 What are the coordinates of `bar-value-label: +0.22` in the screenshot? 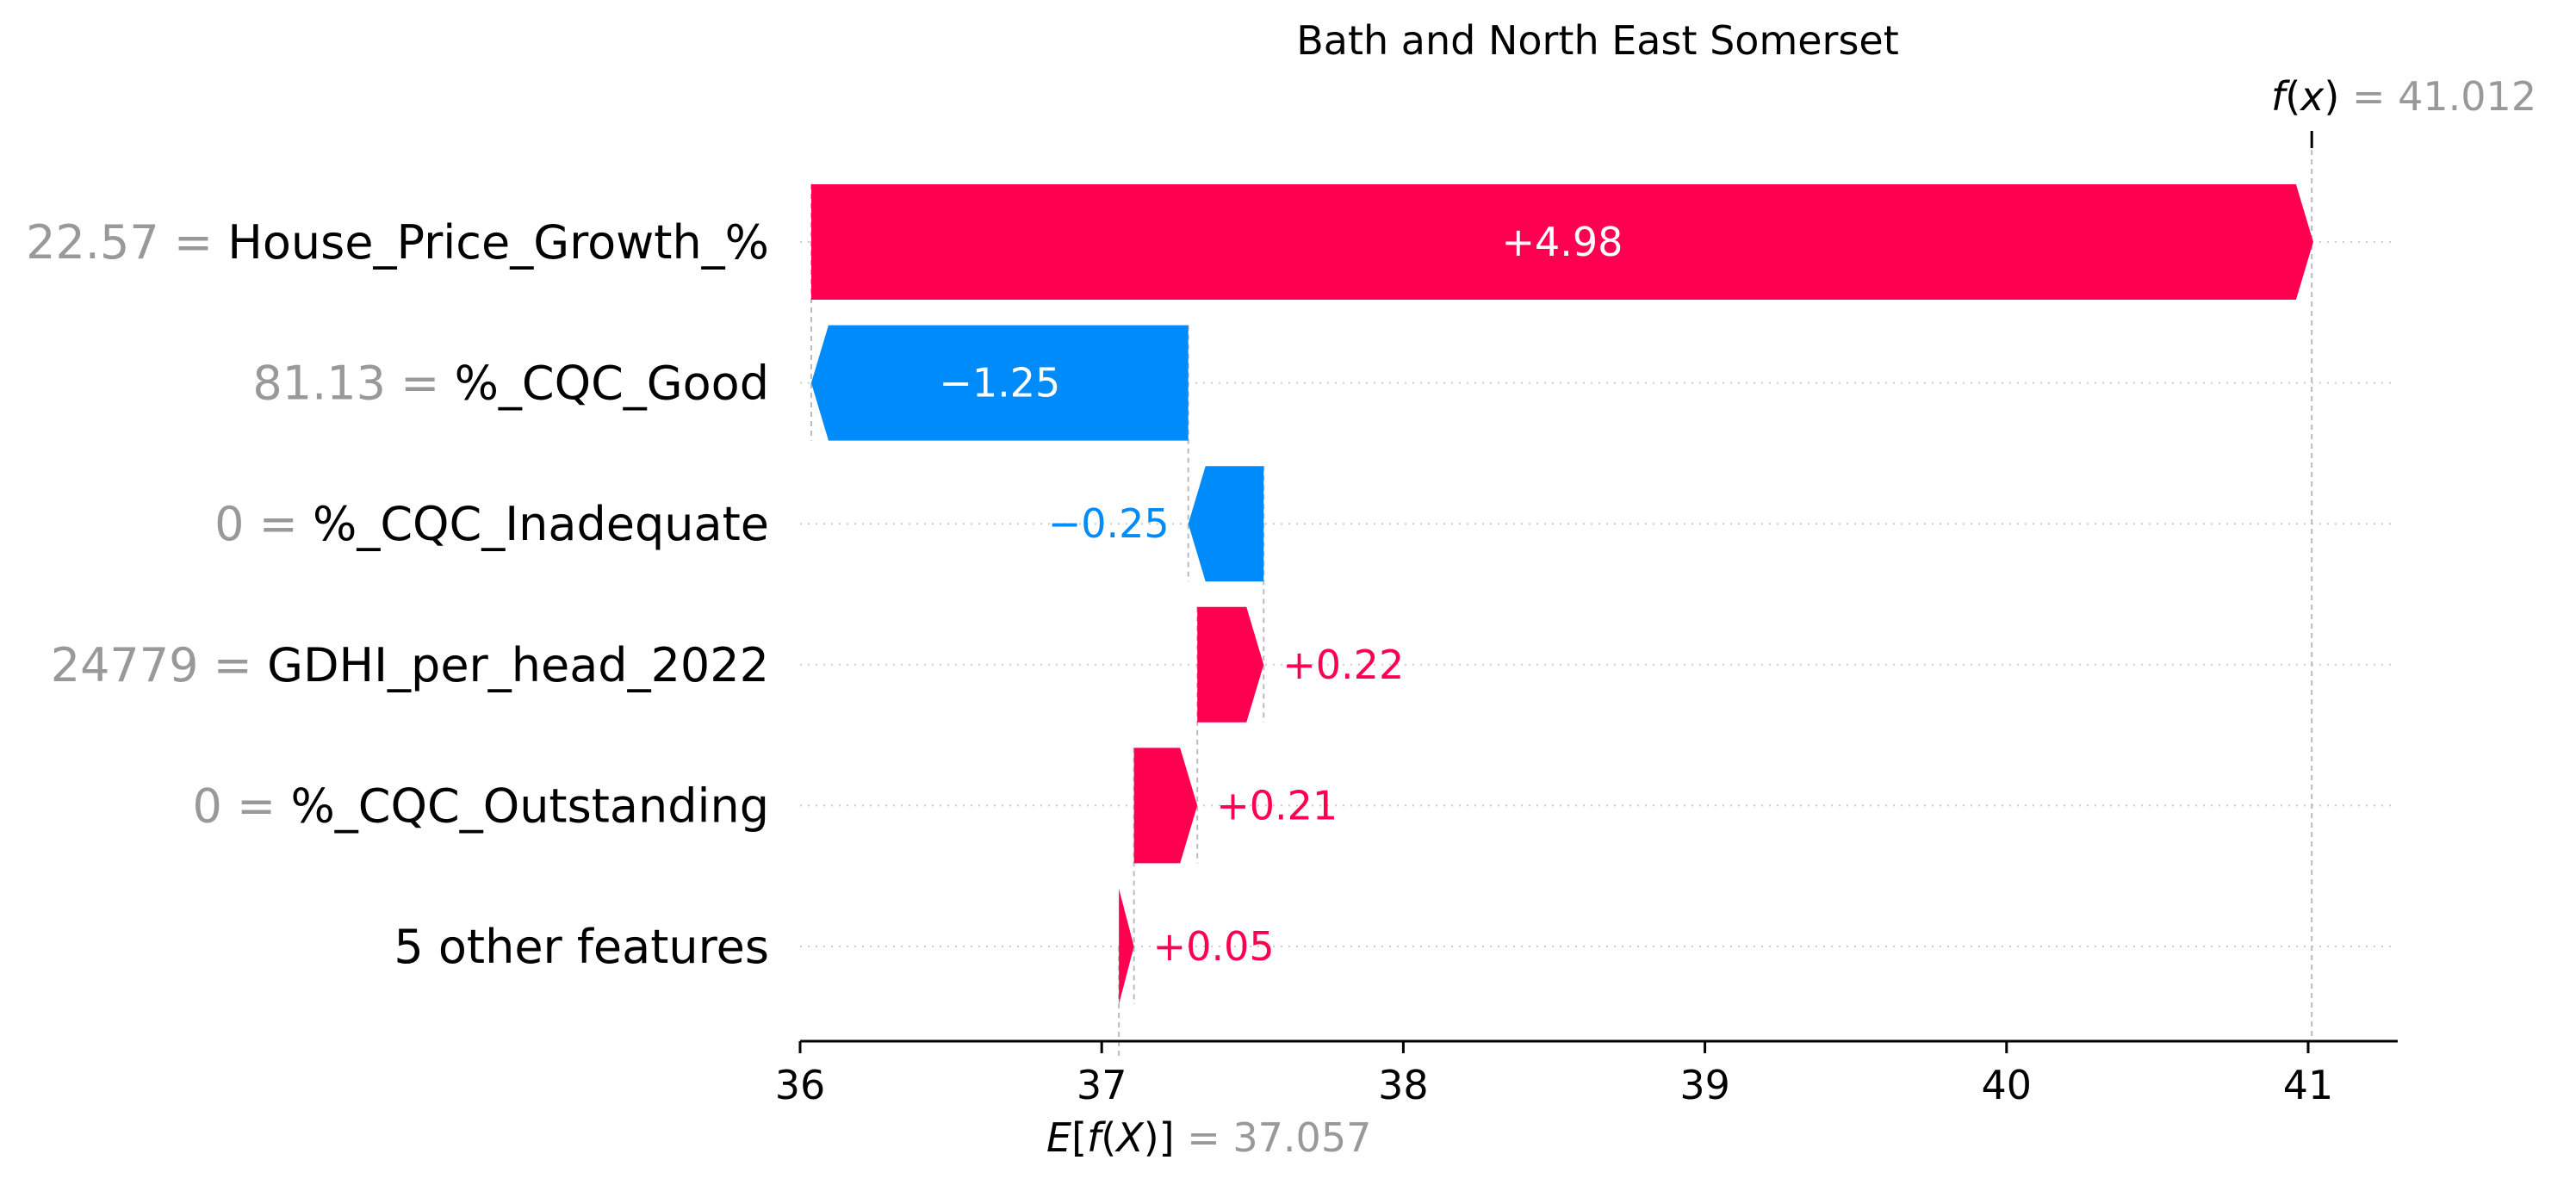 It's located at (1343, 665).